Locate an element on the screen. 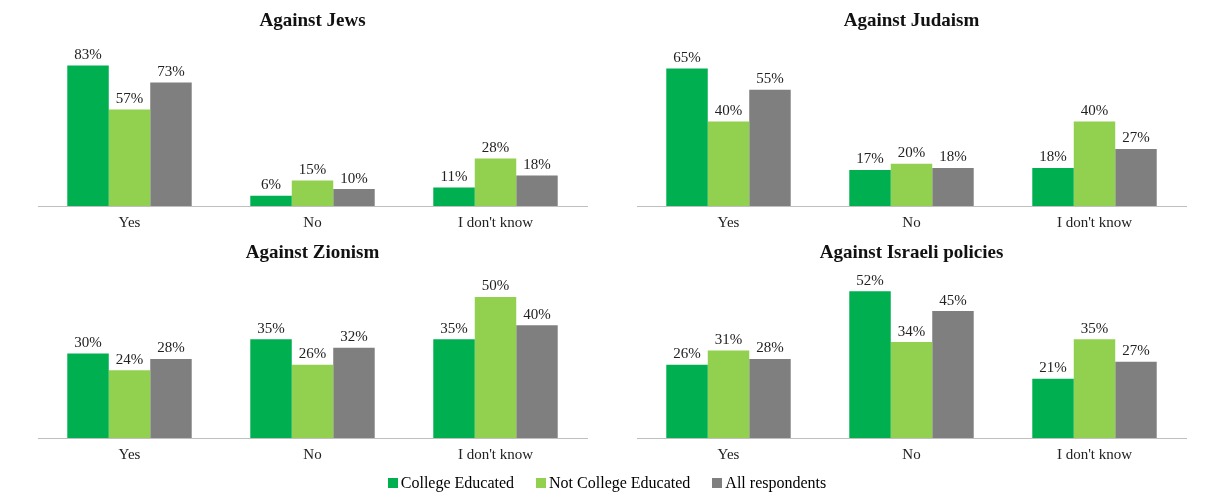  data-label: 17% is located at coordinates (870, 158).